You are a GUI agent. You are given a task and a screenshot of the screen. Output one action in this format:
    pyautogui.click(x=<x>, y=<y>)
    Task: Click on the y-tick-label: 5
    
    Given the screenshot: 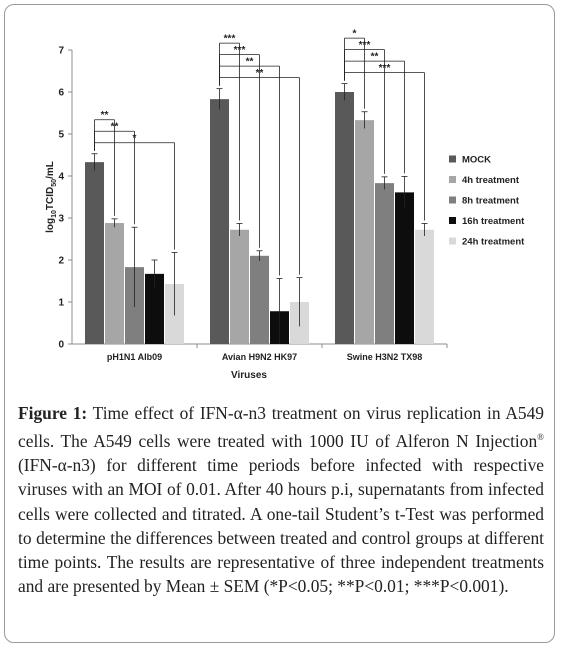 What is the action you would take?
    pyautogui.click(x=61, y=135)
    